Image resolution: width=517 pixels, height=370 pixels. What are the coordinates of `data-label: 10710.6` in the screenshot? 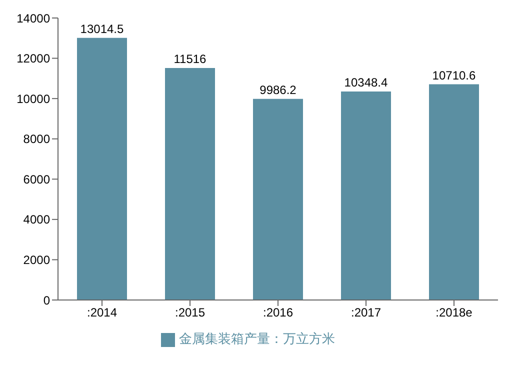 It's located at (454, 75).